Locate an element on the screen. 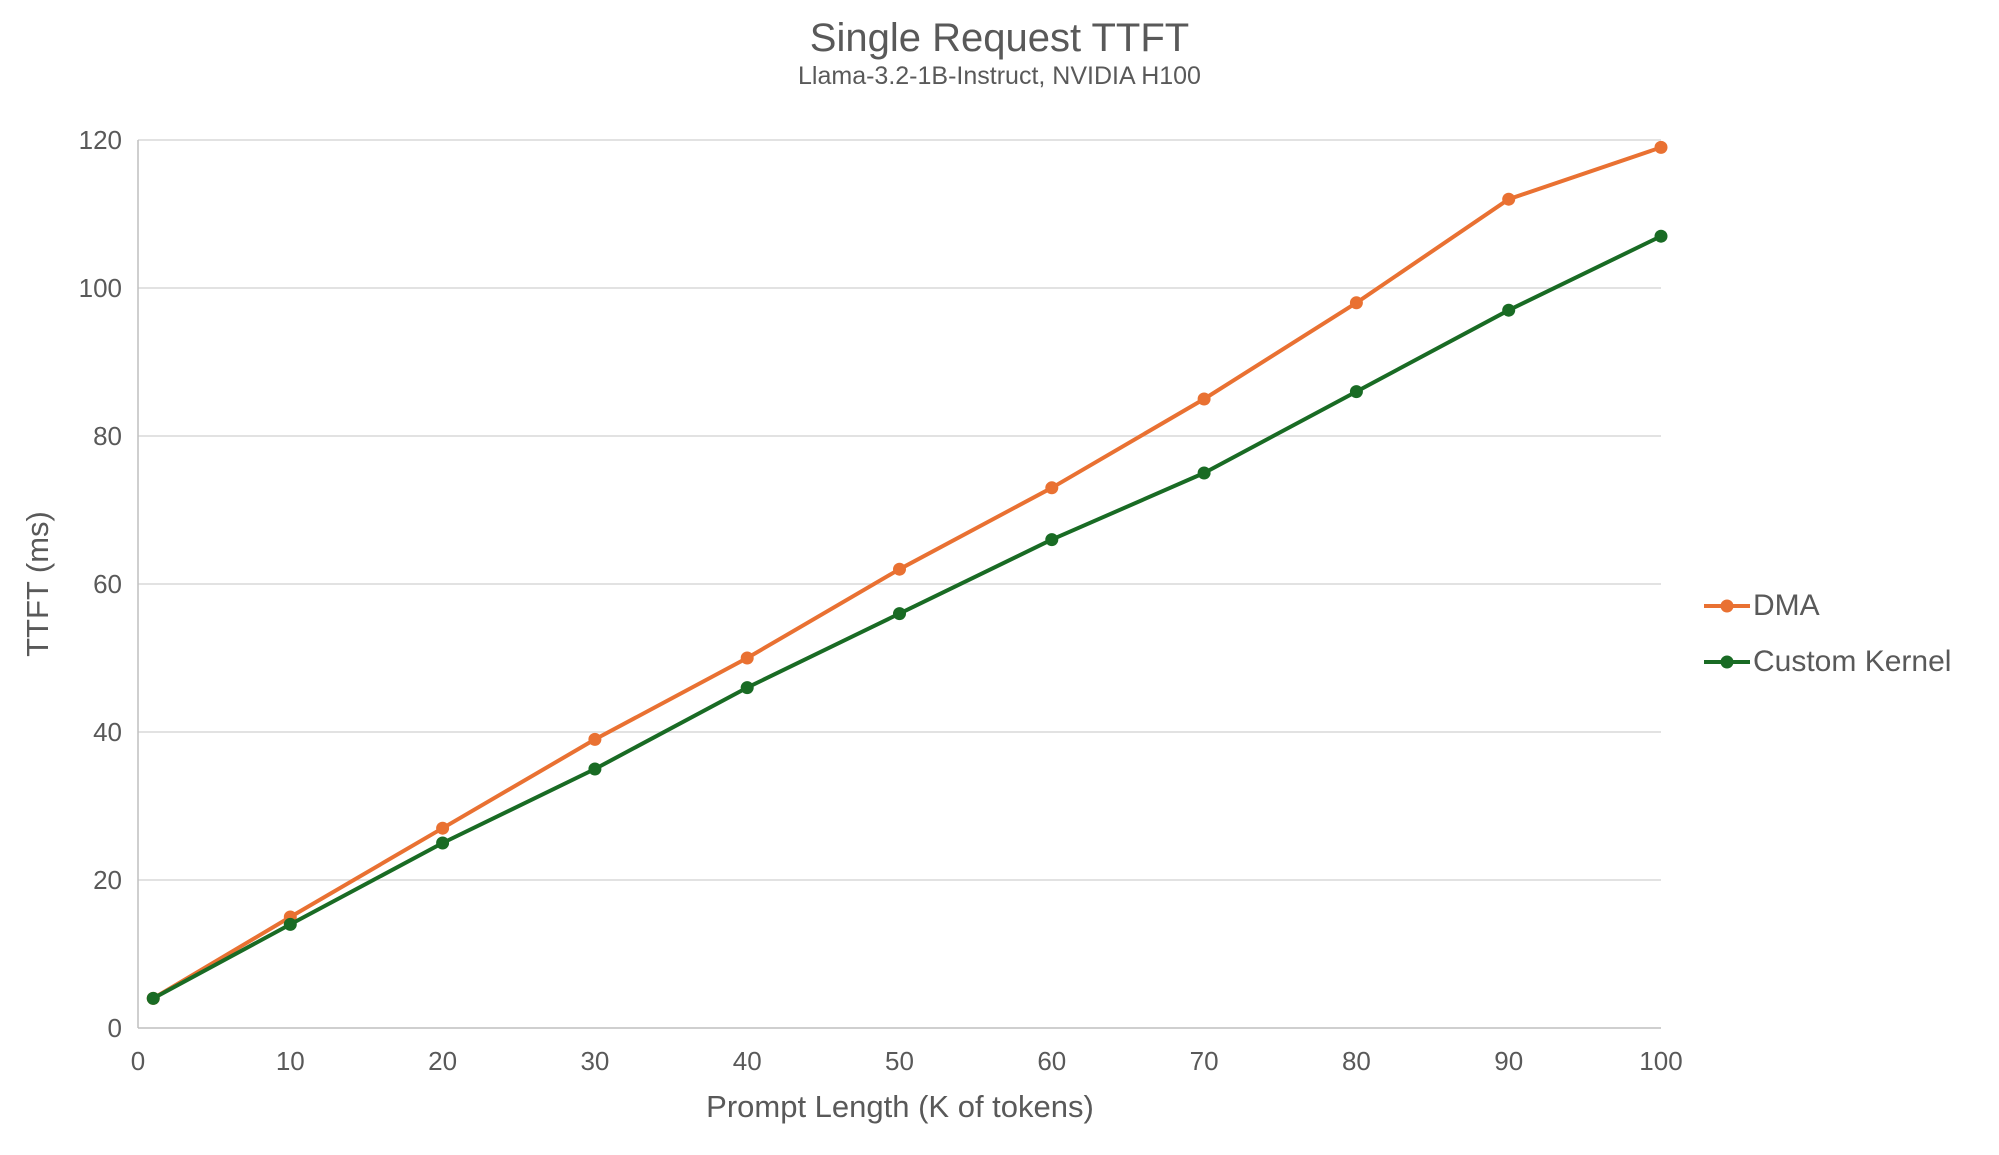 Image resolution: width=1999 pixels, height=1155 pixels. legend-label-dma: DMA is located at coordinates (1786, 605).